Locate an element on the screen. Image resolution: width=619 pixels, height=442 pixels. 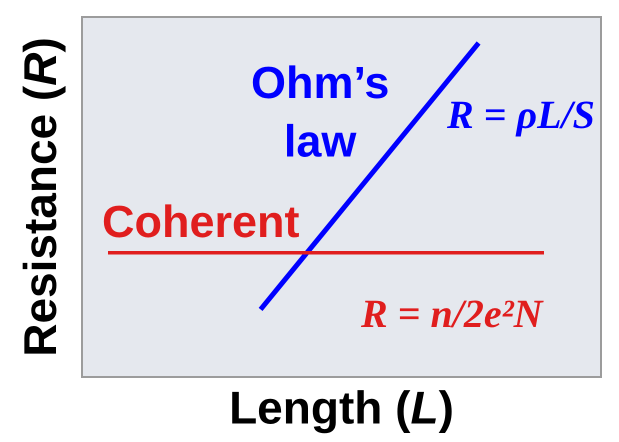
series-label: Coherent is located at coordinates (201, 221).